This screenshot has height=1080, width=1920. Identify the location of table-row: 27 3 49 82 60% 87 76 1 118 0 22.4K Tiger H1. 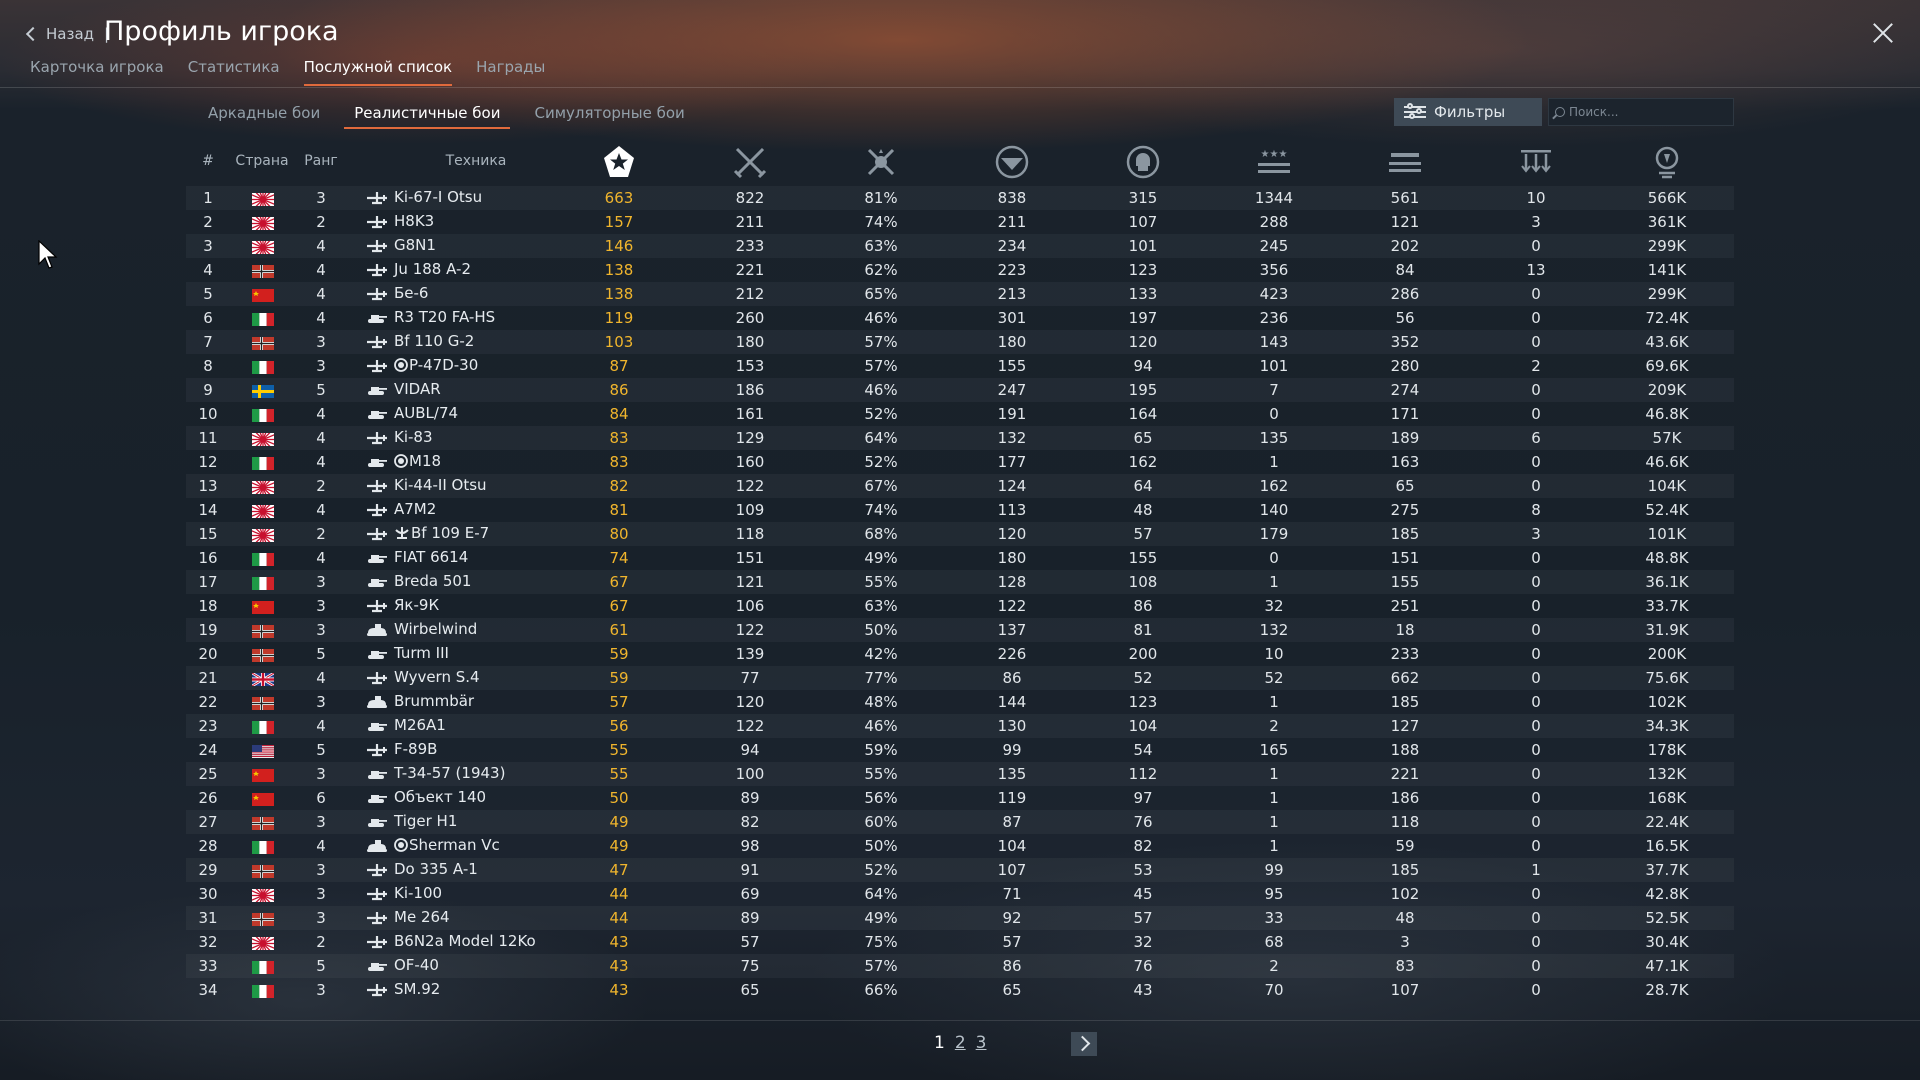
(960, 822).